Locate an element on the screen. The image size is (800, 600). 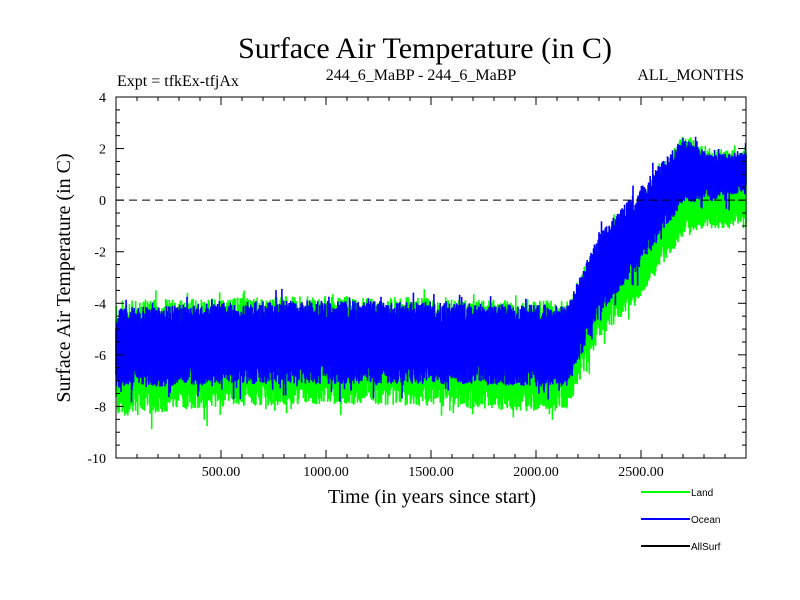
header-left: Expt = tfkEx-tfjAx is located at coordinates (178, 81).